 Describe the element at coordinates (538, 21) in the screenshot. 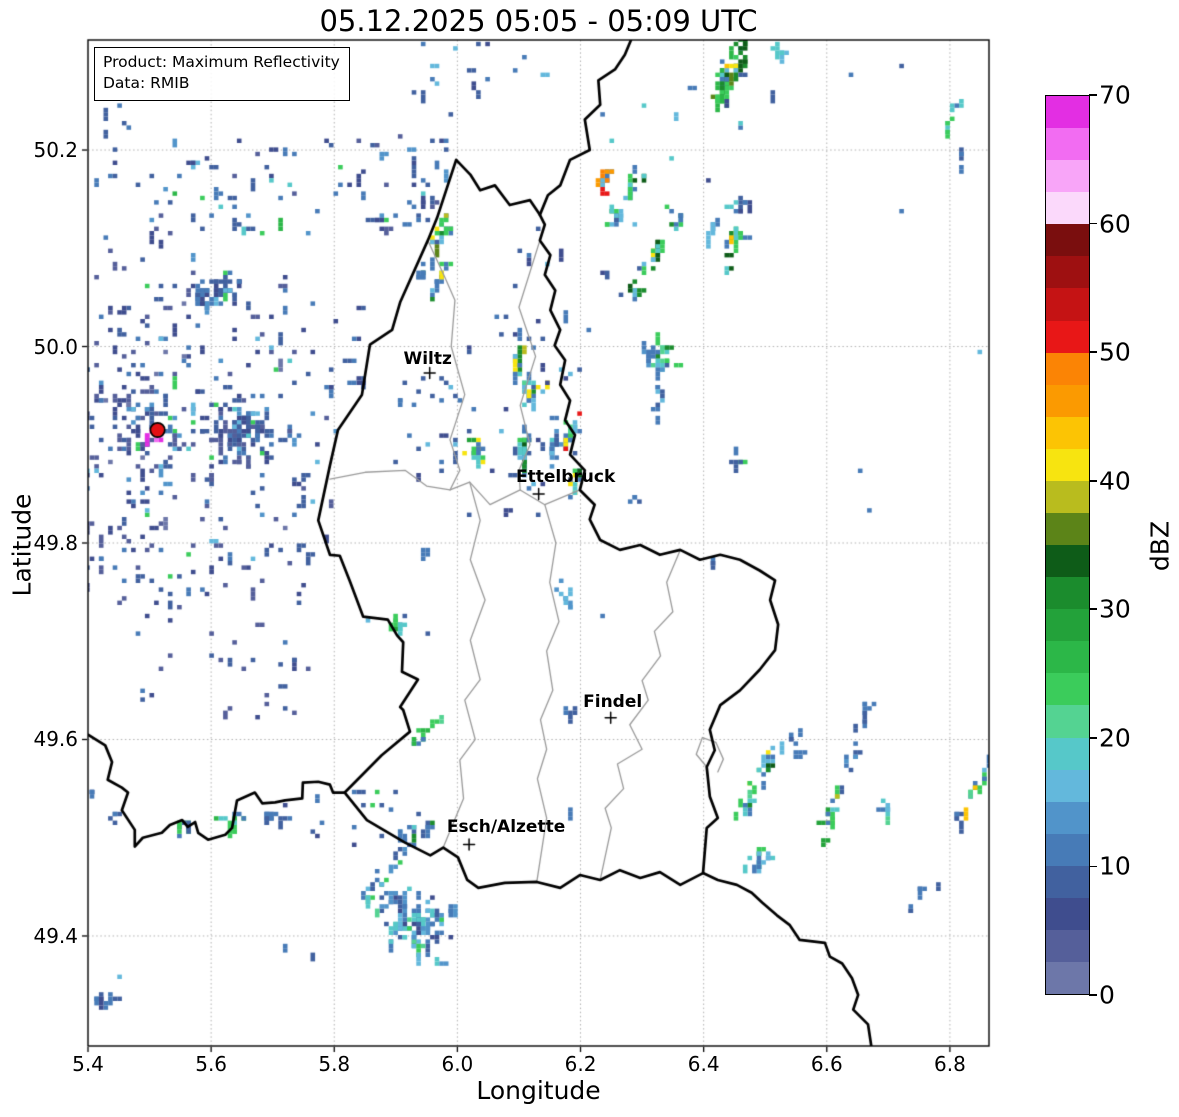

I see `figure-title: 05.12.2025 05:05 - 05:09 UTC` at that location.